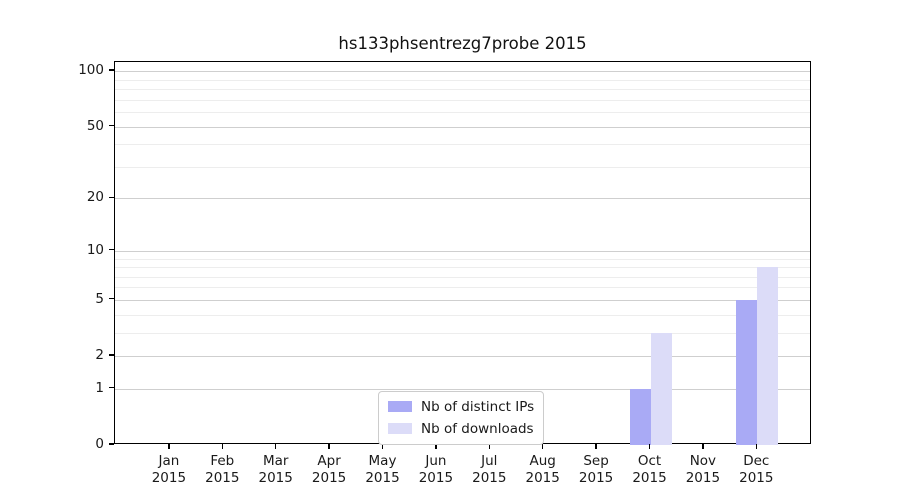 This screenshot has width=900, height=500. What do you see at coordinates (489, 461) in the screenshot?
I see `month-label: Jul` at bounding box center [489, 461].